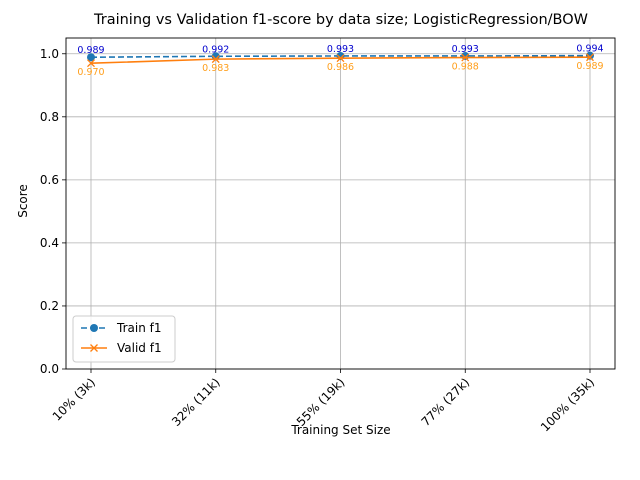 Image resolution: width=640 pixels, height=480 pixels. I want to click on x-tick-label: 100% (35k), so click(567, 404).